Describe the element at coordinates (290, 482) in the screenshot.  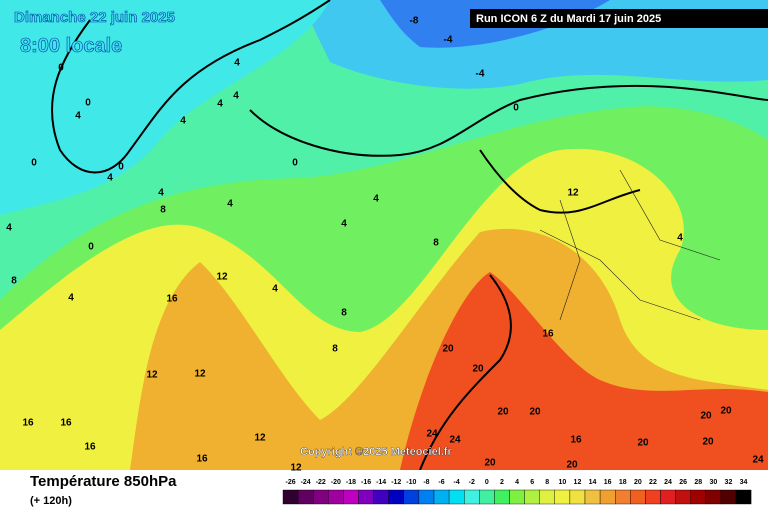
I see `legend-label: -26` at that location.